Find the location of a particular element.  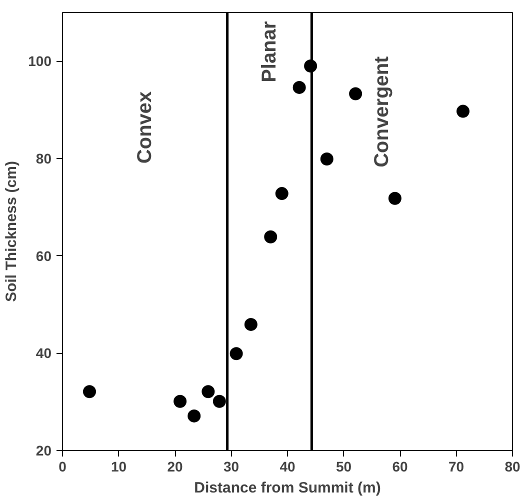

x-axis-title: Distance from Summit (m) is located at coordinates (287, 488).